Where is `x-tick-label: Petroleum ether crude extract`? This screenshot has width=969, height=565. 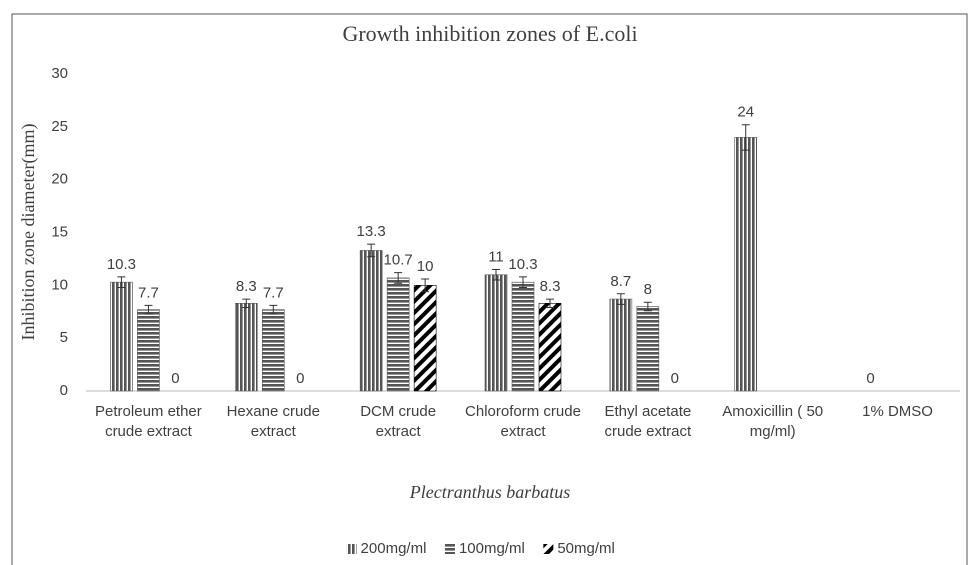 x-tick-label: Petroleum ether crude extract is located at coordinates (148, 421).